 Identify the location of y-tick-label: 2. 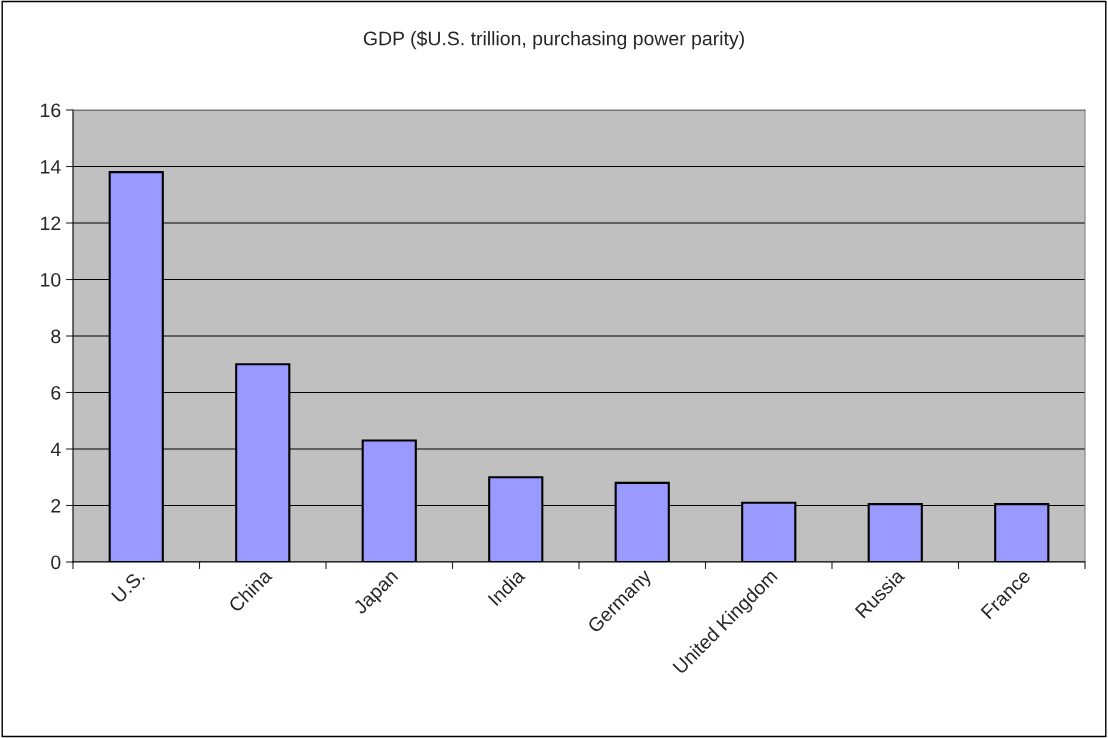
(56, 505).